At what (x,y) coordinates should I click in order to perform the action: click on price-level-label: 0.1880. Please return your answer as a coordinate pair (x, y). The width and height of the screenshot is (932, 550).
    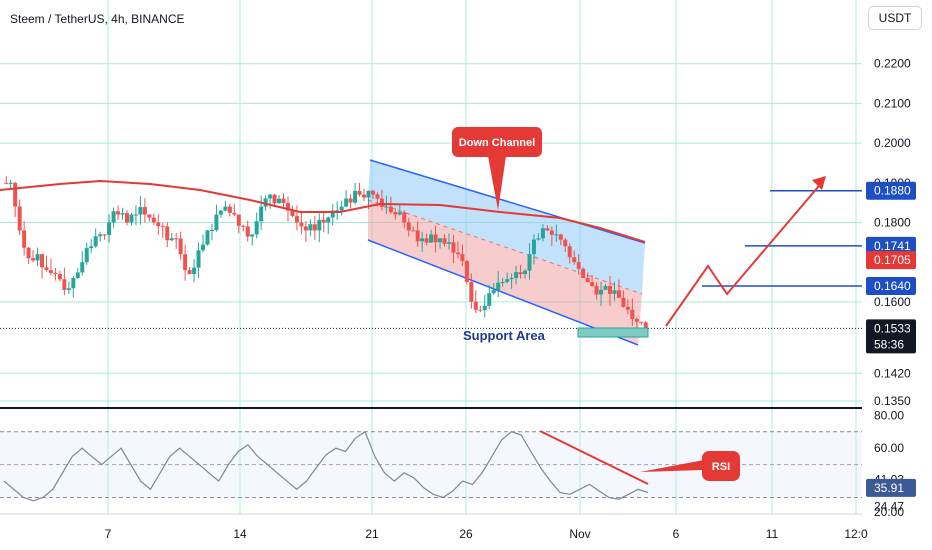
    Looking at the image, I should click on (892, 191).